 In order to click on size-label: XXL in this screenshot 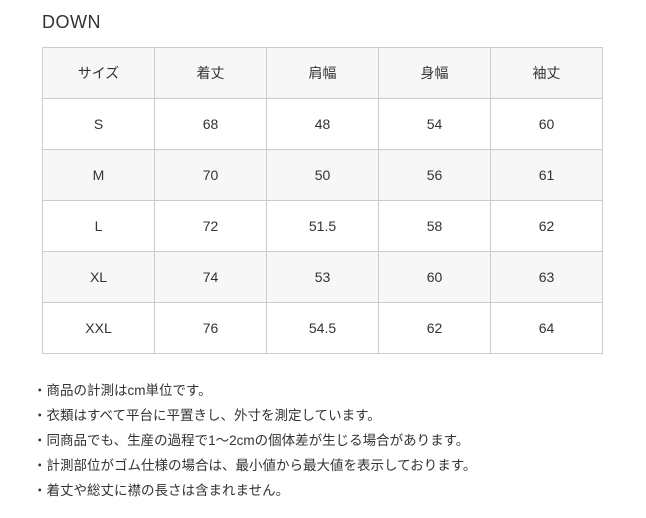, I will do `click(98, 328)`.